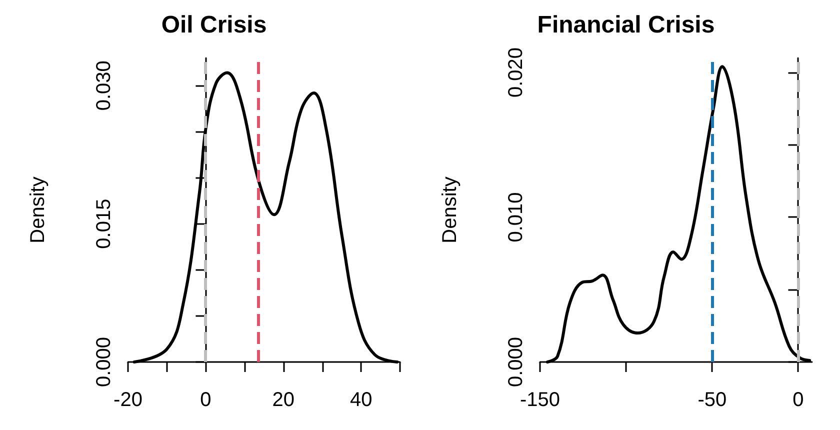 Image resolution: width=840 pixels, height=430 pixels. Describe the element at coordinates (104, 223) in the screenshot. I see `y-tick-label: 0.015` at that location.